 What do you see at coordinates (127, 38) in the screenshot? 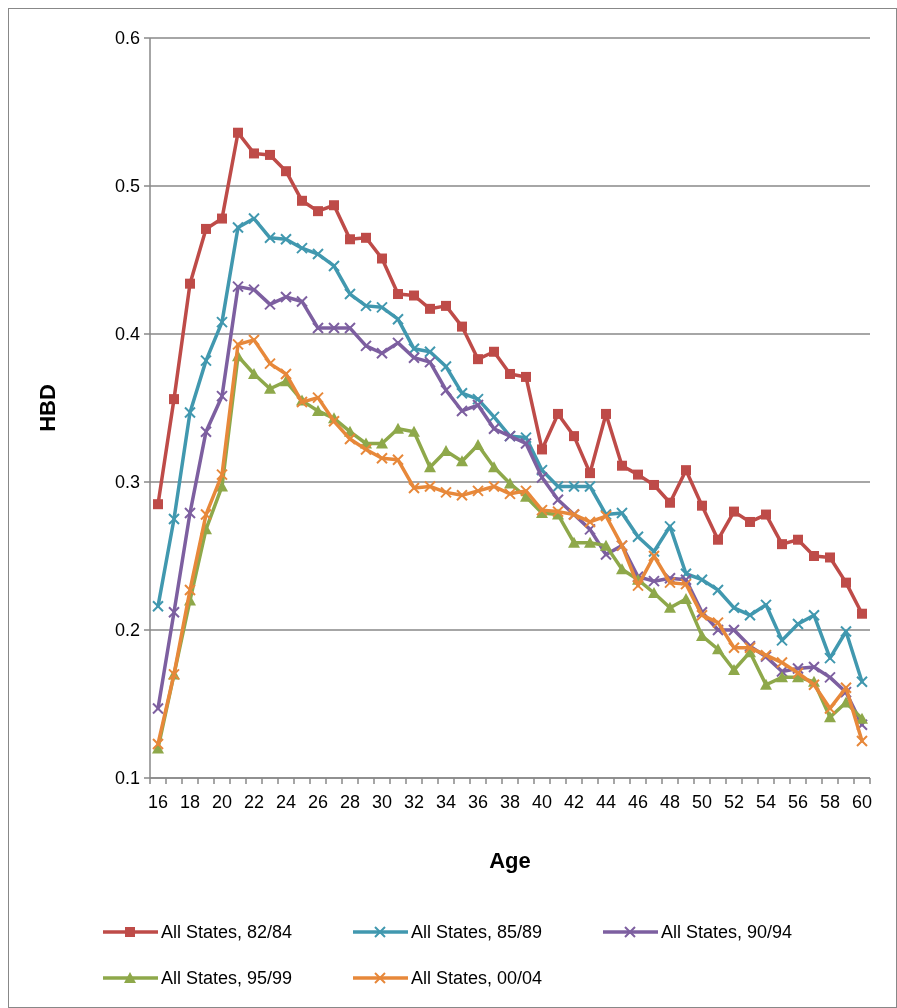
I see `y-tick-label: 0.6` at bounding box center [127, 38].